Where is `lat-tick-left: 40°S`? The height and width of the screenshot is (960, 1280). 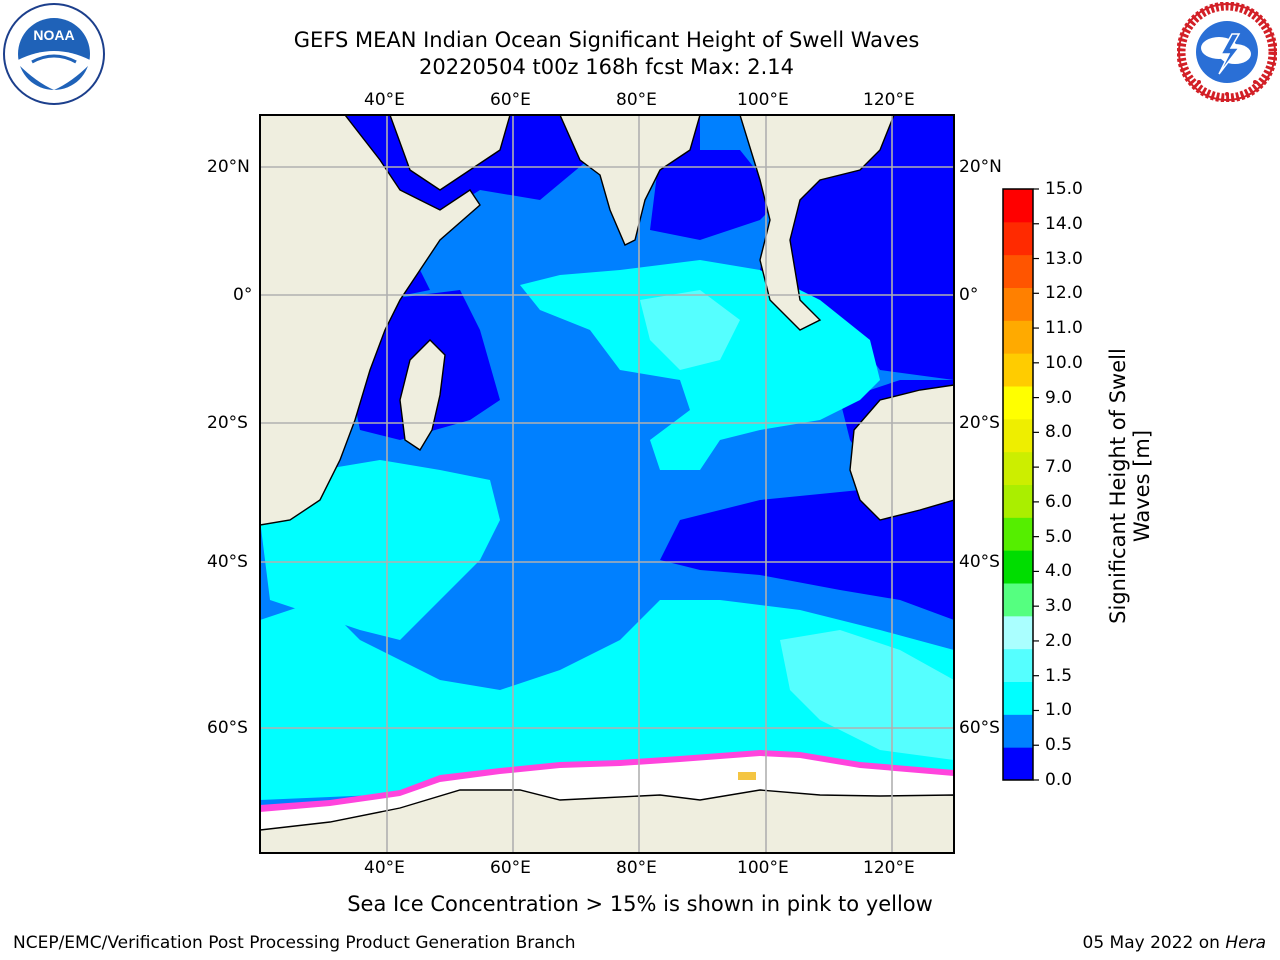 lat-tick-left: 40°S is located at coordinates (227, 562).